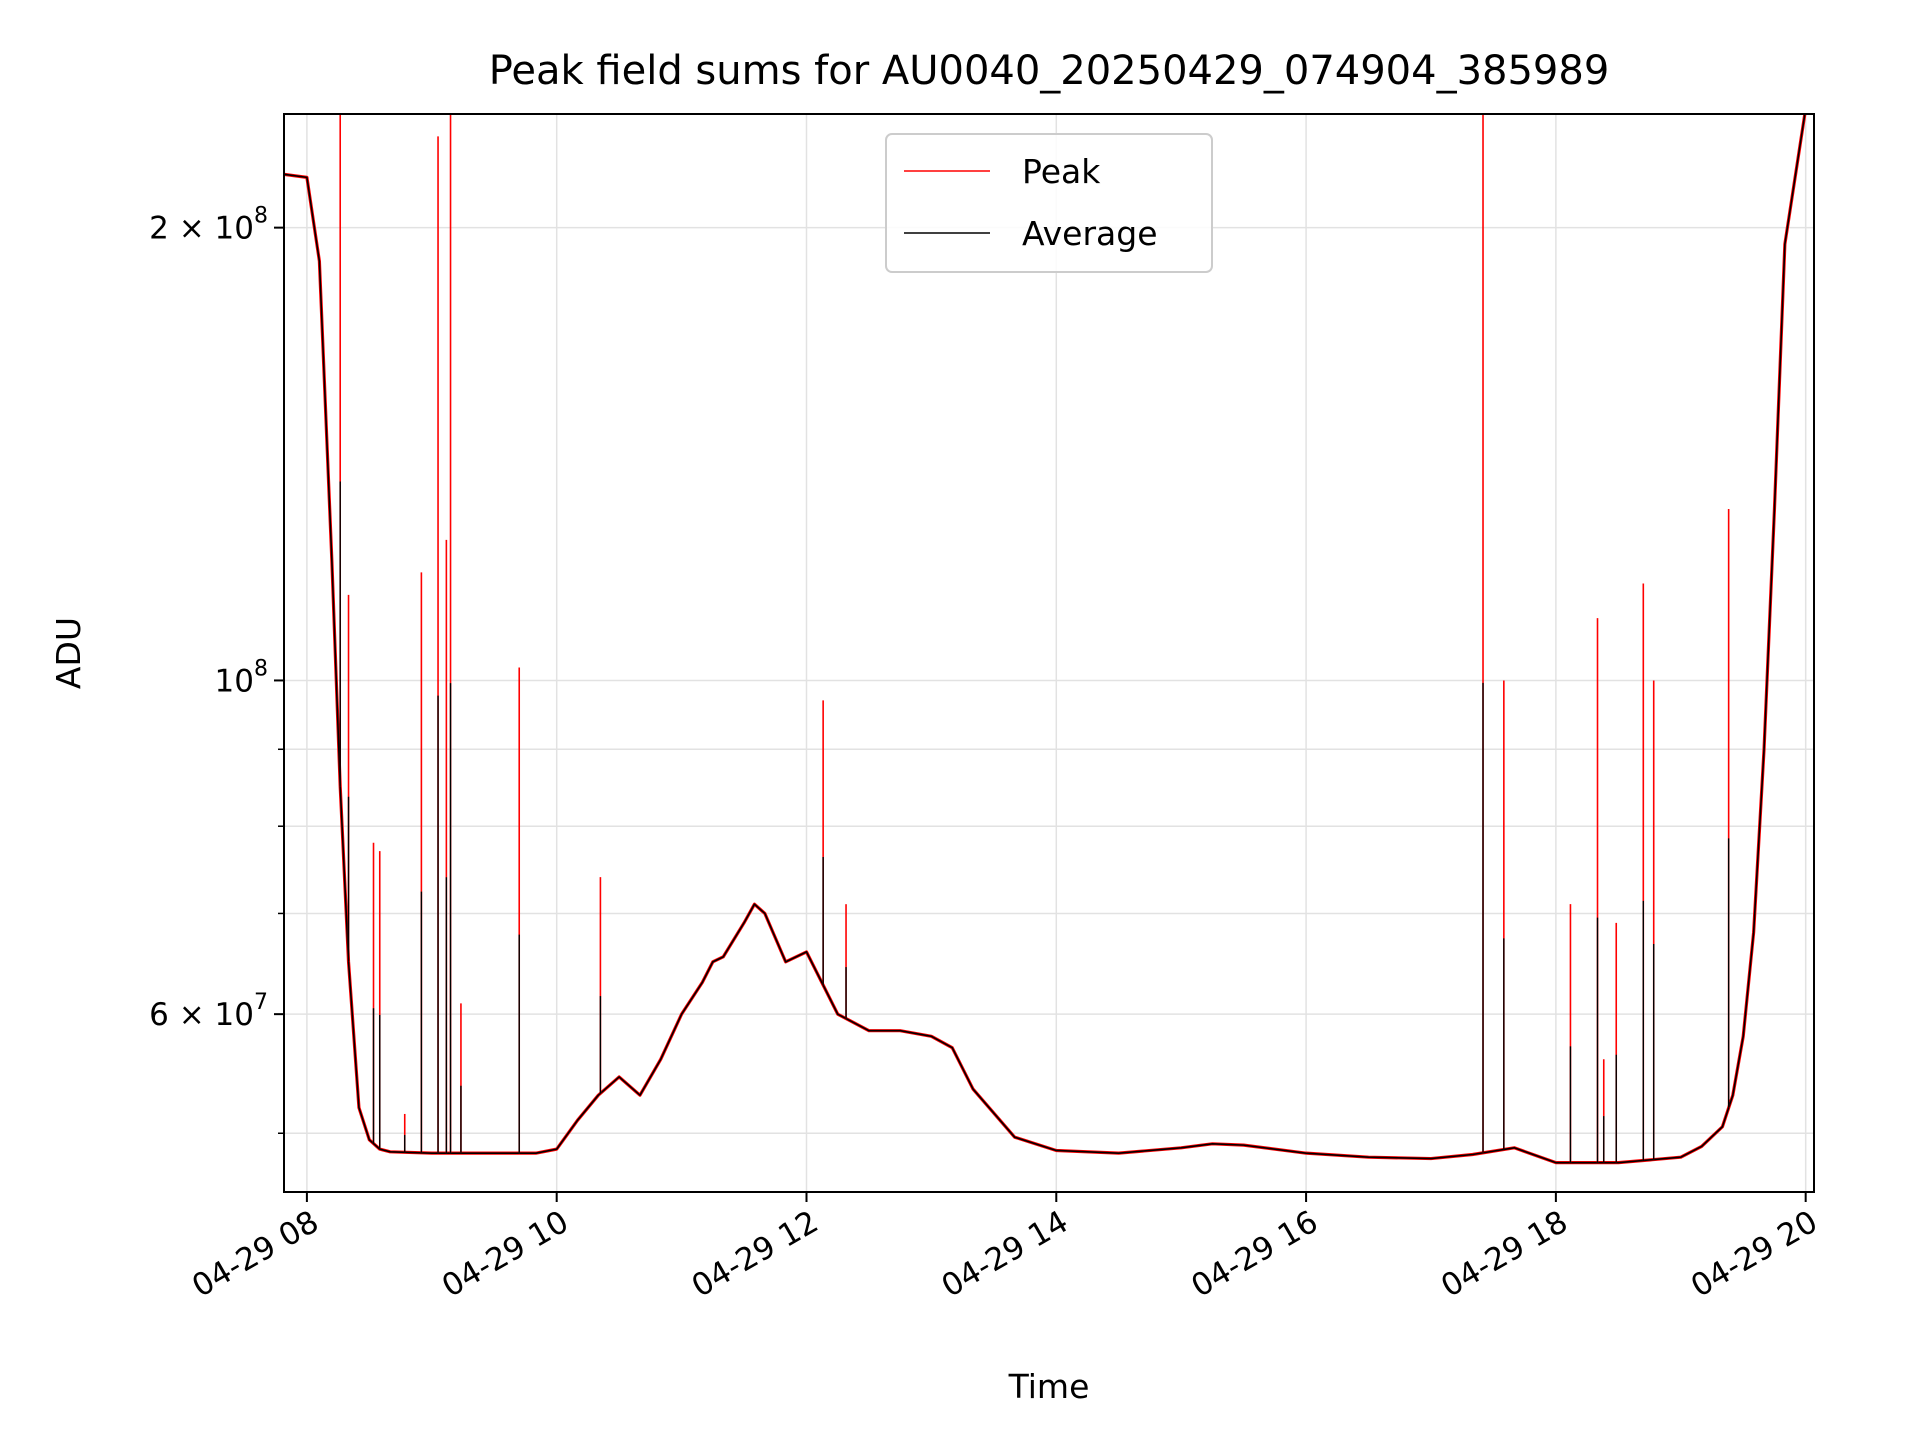  I want to click on y-tick-label: 2 × 108, so click(208, 225).